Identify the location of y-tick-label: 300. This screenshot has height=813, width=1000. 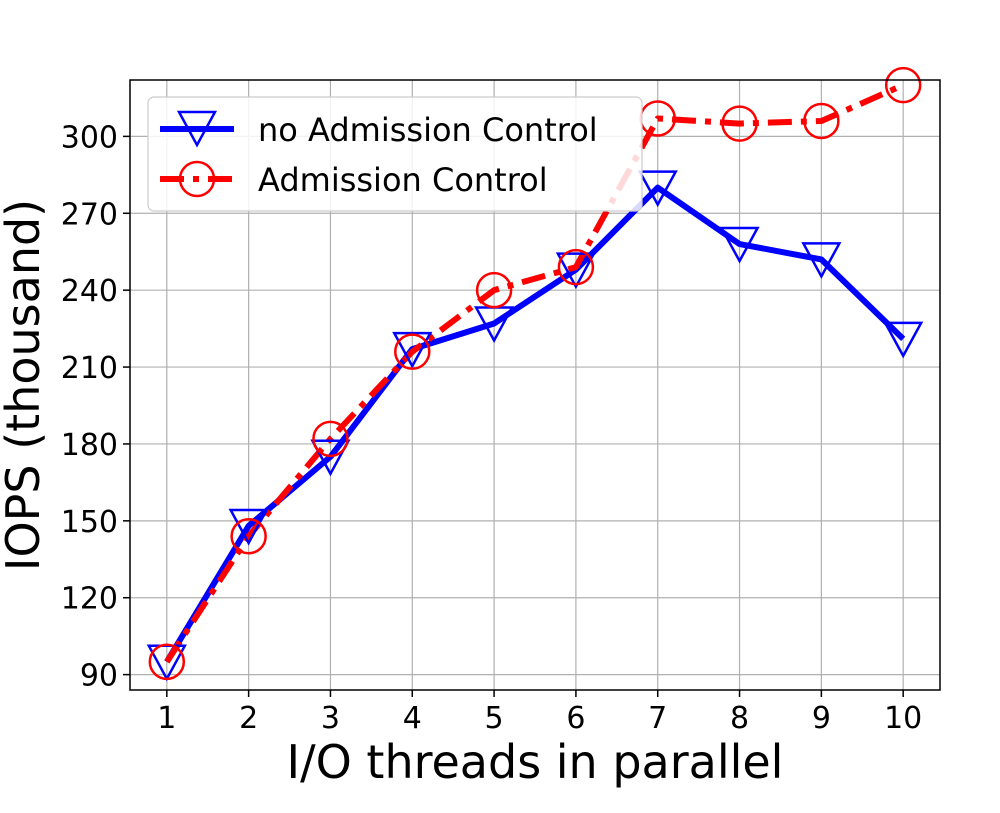
(89, 137).